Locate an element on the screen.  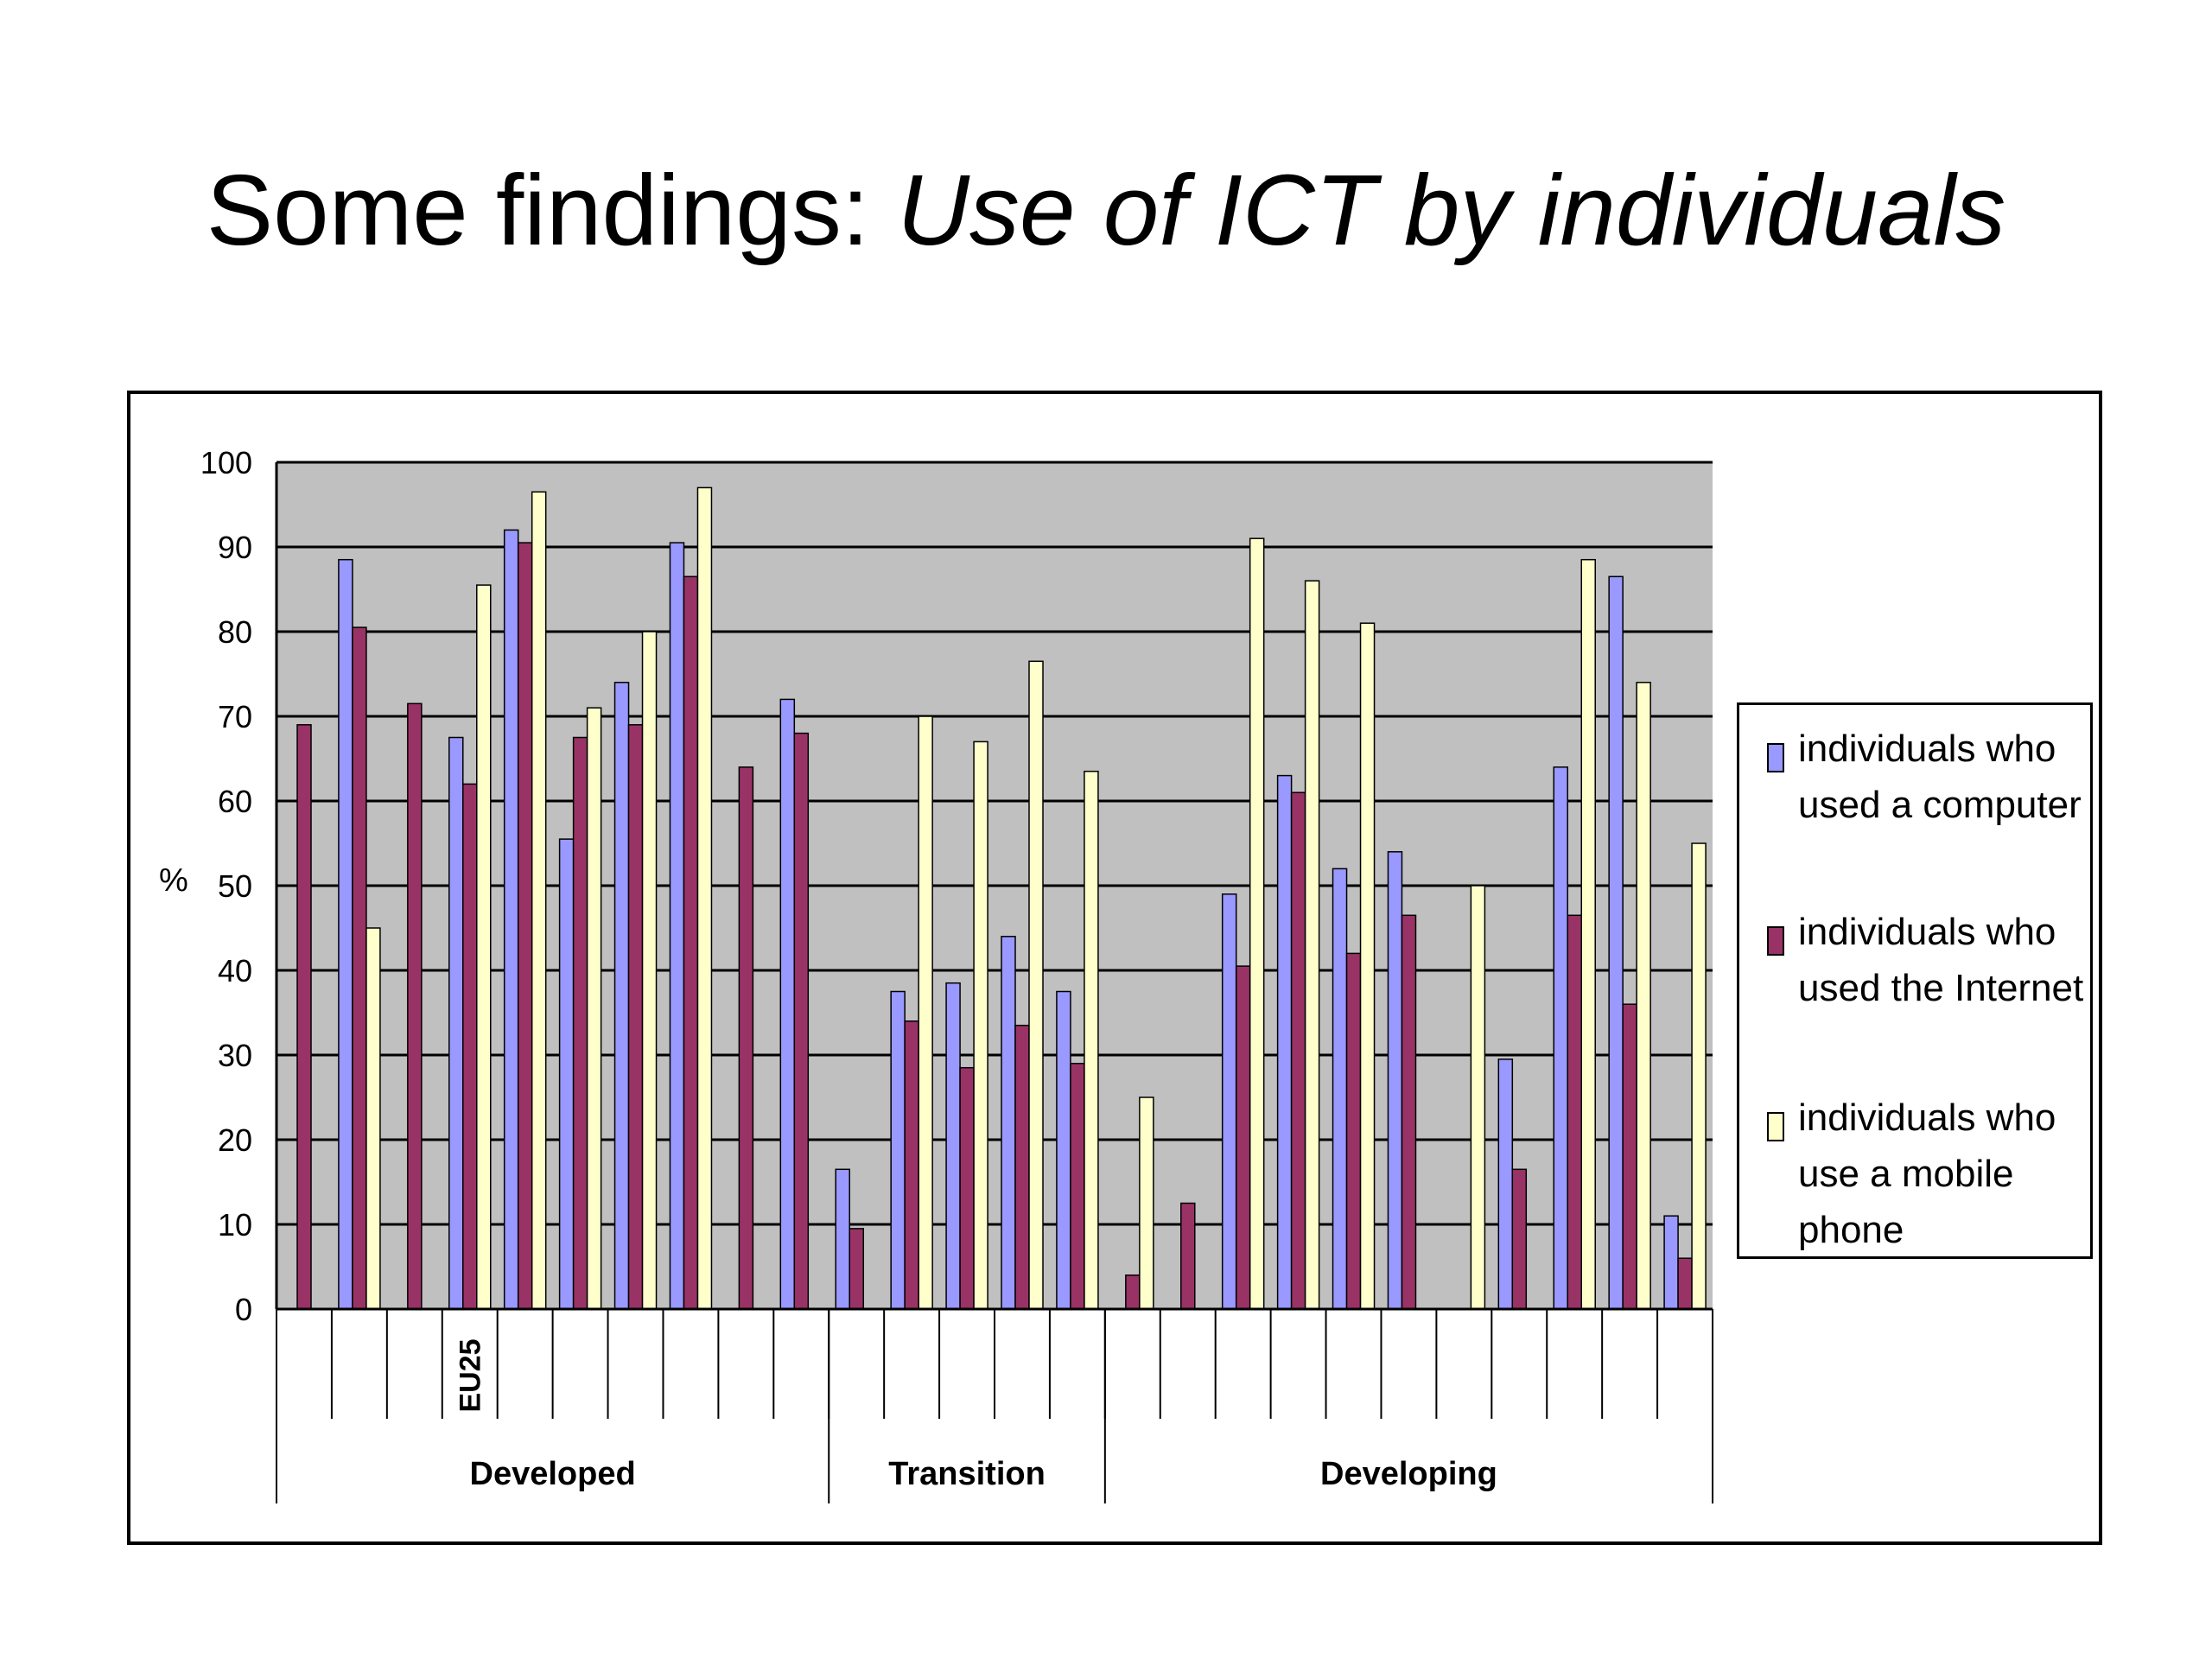
y-axis-label: % is located at coordinates (173, 880).